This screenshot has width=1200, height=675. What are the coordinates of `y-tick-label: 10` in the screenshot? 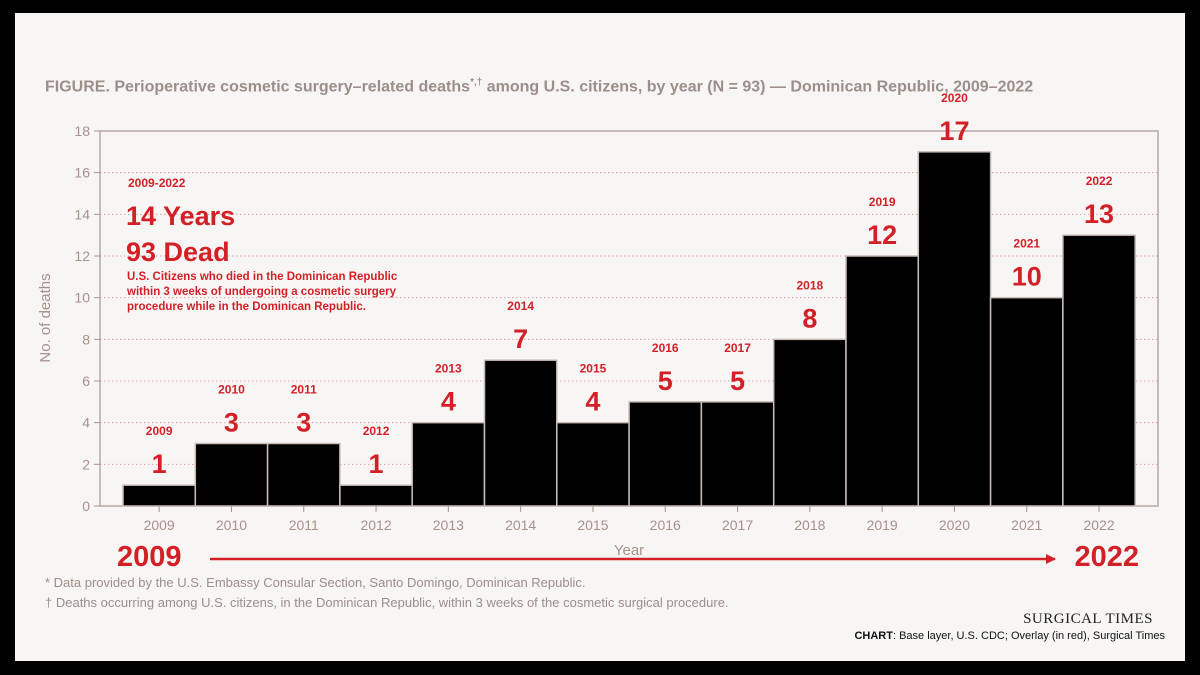 It's located at (82, 298).